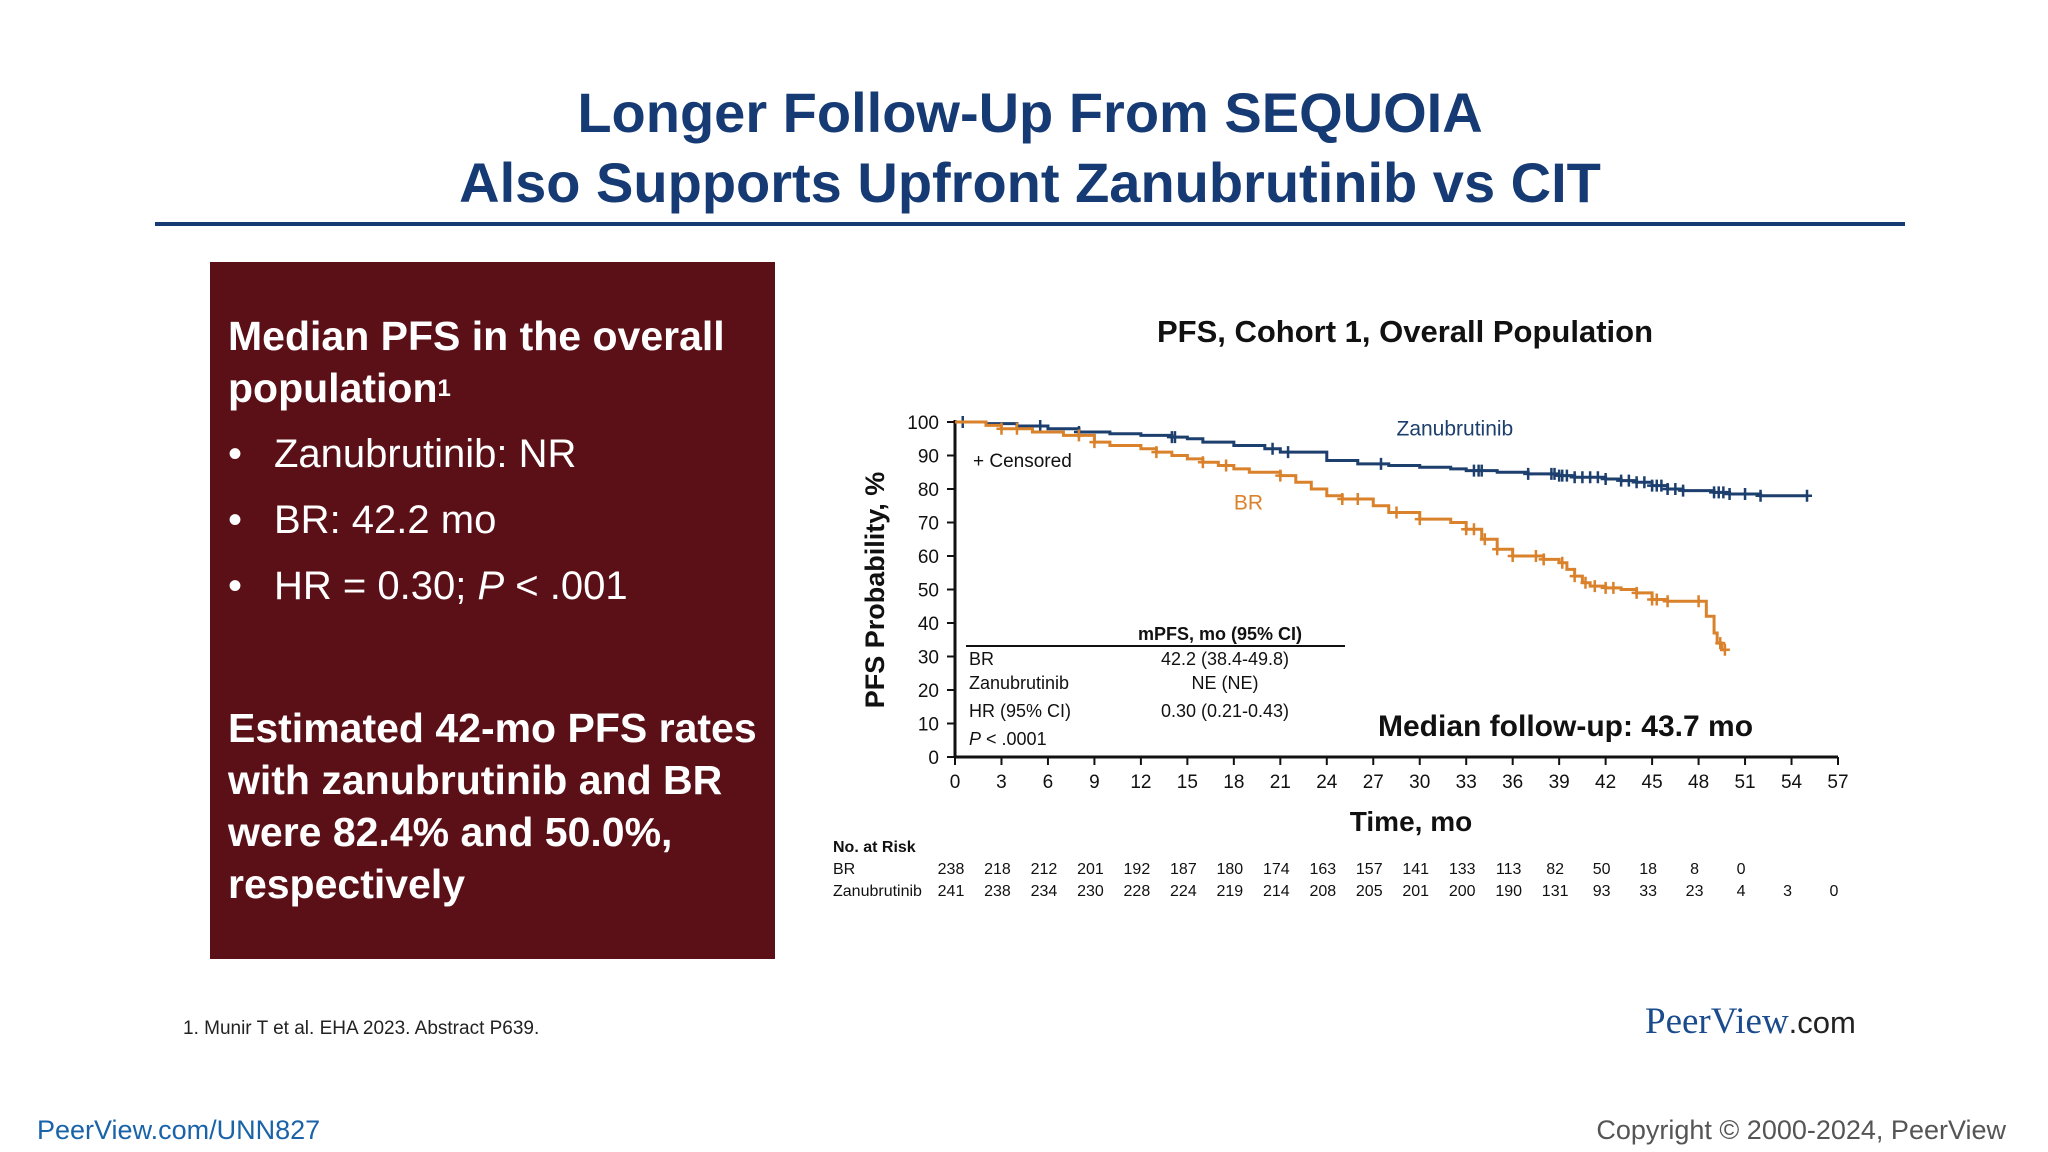  What do you see at coordinates (1565, 726) in the screenshot?
I see `median-followup-annotation: Median follow-up: 43.7 mo` at bounding box center [1565, 726].